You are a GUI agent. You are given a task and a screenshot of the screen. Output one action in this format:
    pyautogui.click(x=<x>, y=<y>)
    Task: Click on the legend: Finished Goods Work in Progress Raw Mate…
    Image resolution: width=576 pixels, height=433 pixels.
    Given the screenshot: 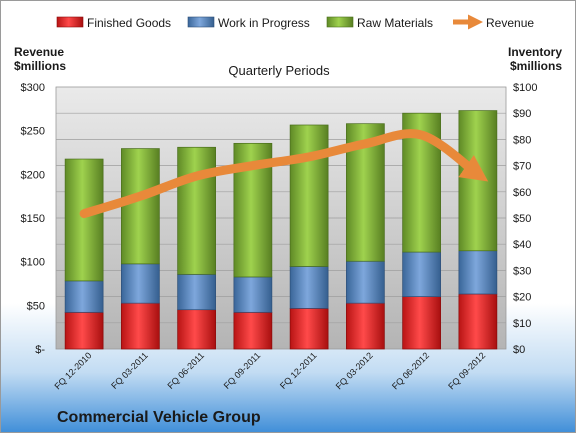 What is the action you would take?
    pyautogui.click(x=295, y=22)
    